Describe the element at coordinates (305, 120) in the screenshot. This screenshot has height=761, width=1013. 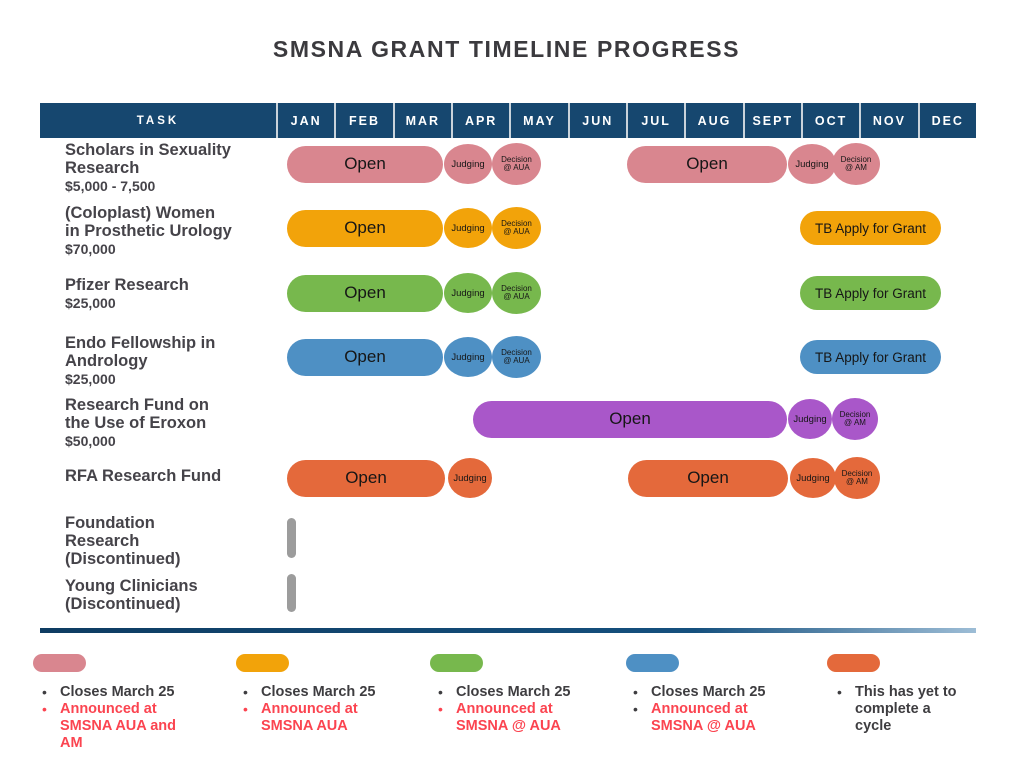
I see `month-header-jan: JAN` at that location.